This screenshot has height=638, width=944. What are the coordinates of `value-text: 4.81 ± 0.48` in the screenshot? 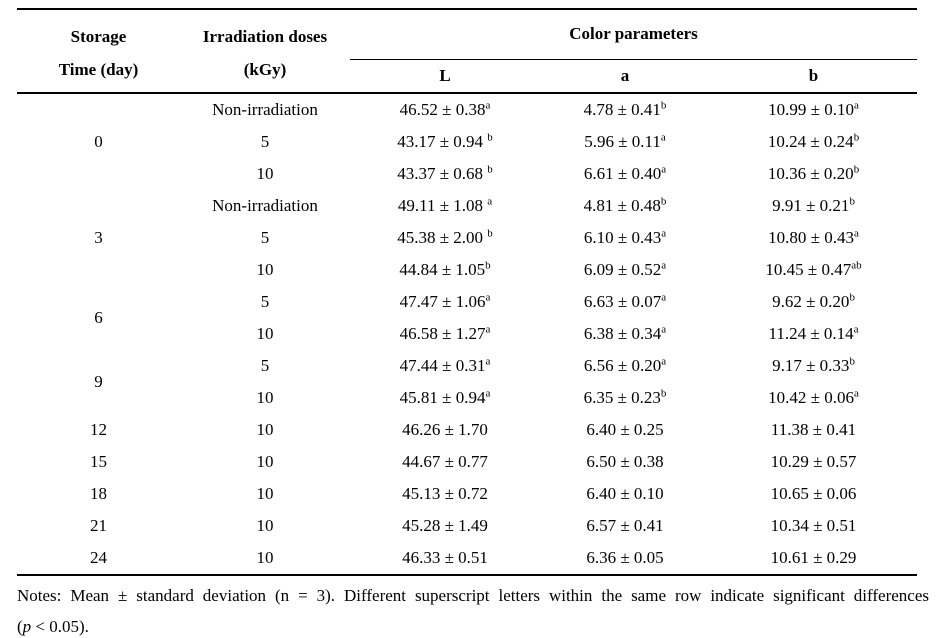 It's located at (622, 205).